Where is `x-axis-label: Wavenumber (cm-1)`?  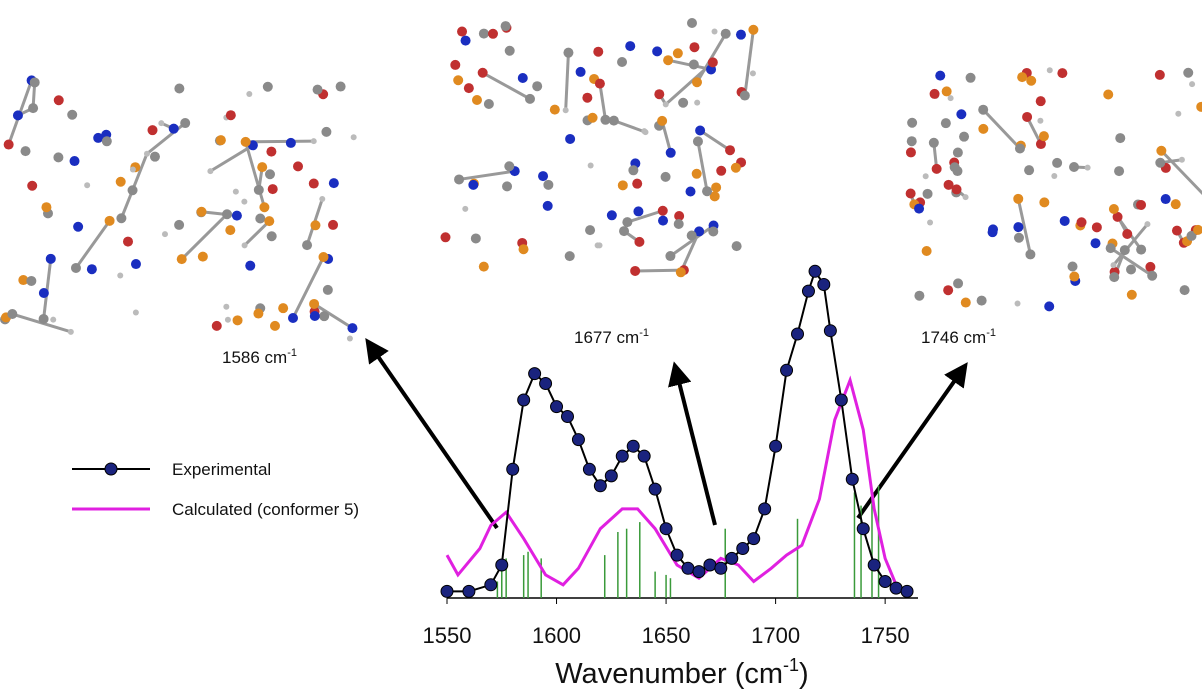 x-axis-label: Wavenumber (cm-1) is located at coordinates (681, 672).